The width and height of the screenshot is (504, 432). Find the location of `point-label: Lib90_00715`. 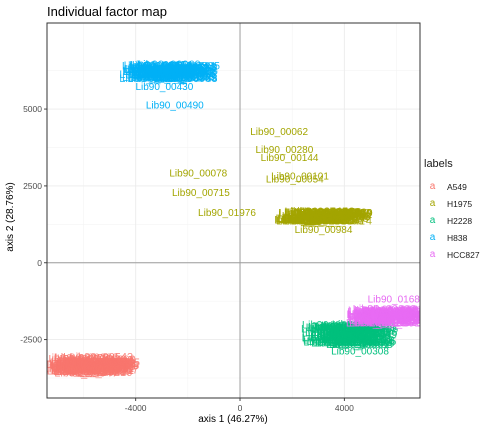

point-label: Lib90_00715 is located at coordinates (201, 193).